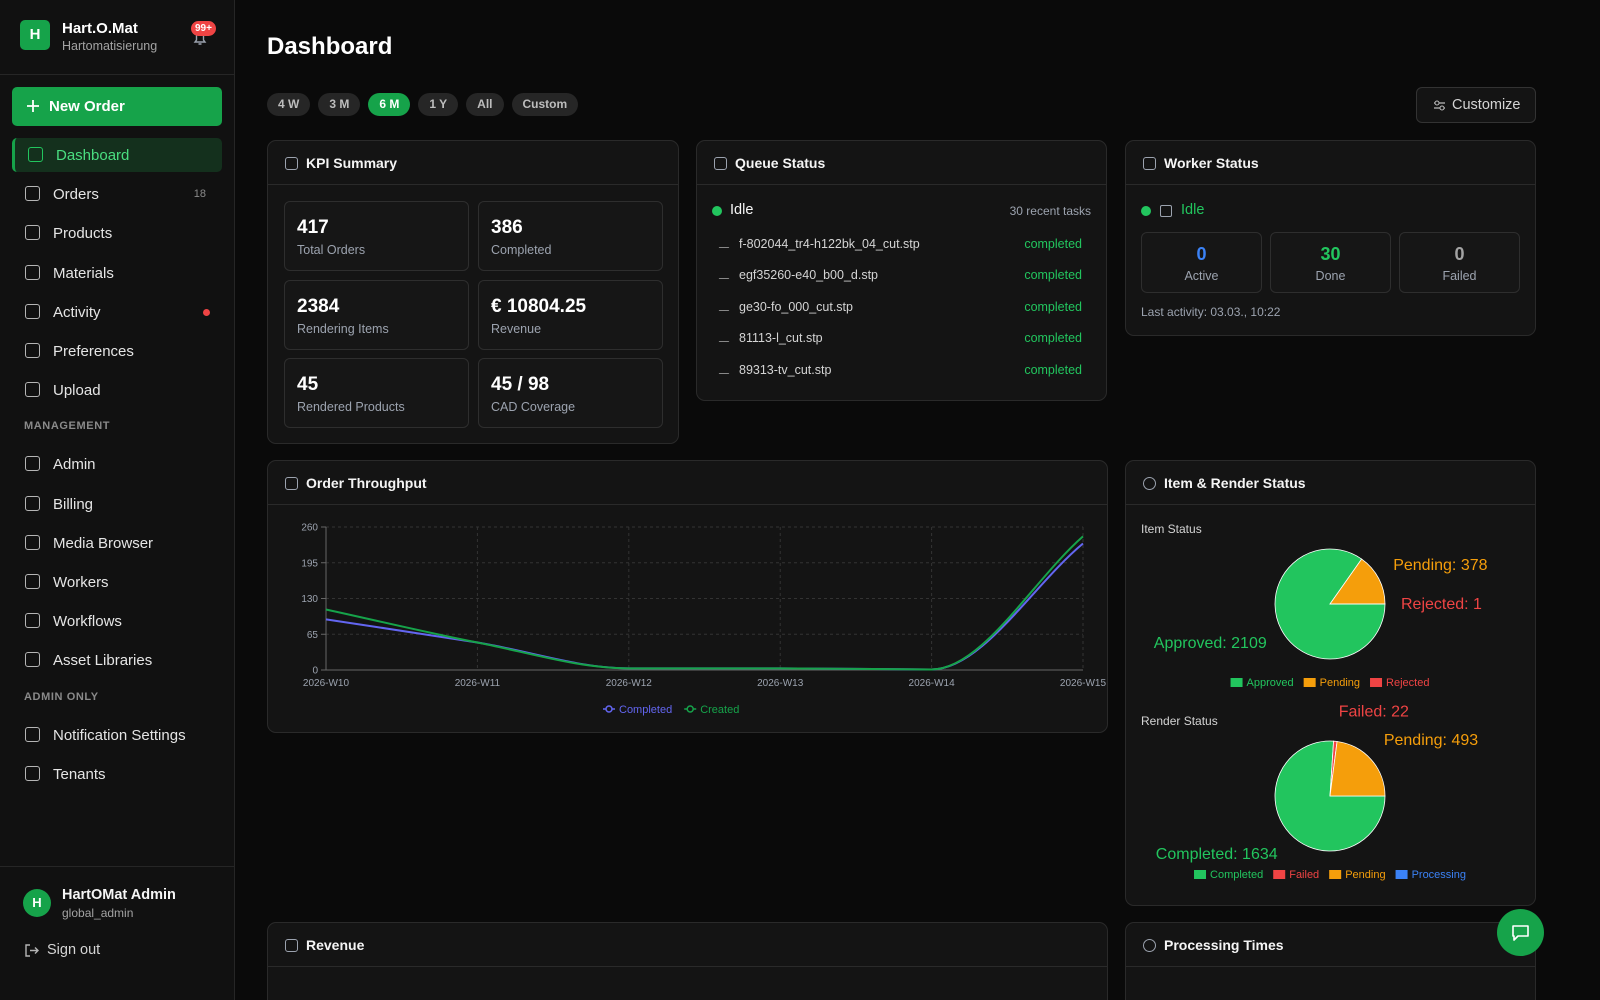 The image size is (1600, 1000). I want to click on stat-label: Active, so click(1201, 276).